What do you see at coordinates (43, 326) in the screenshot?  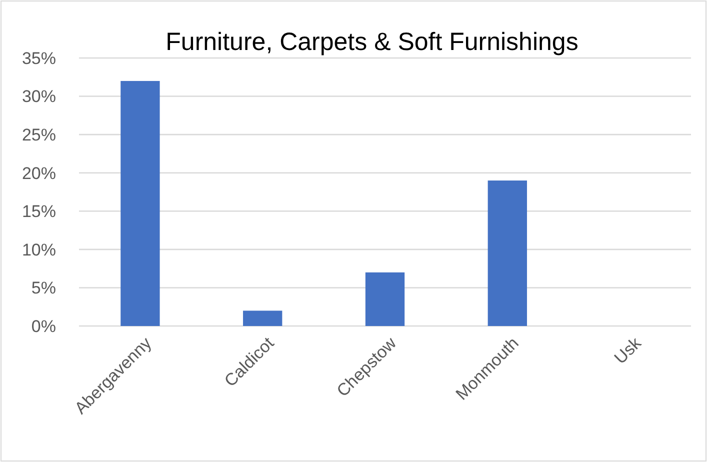 I see `y-tick-label: 0%` at bounding box center [43, 326].